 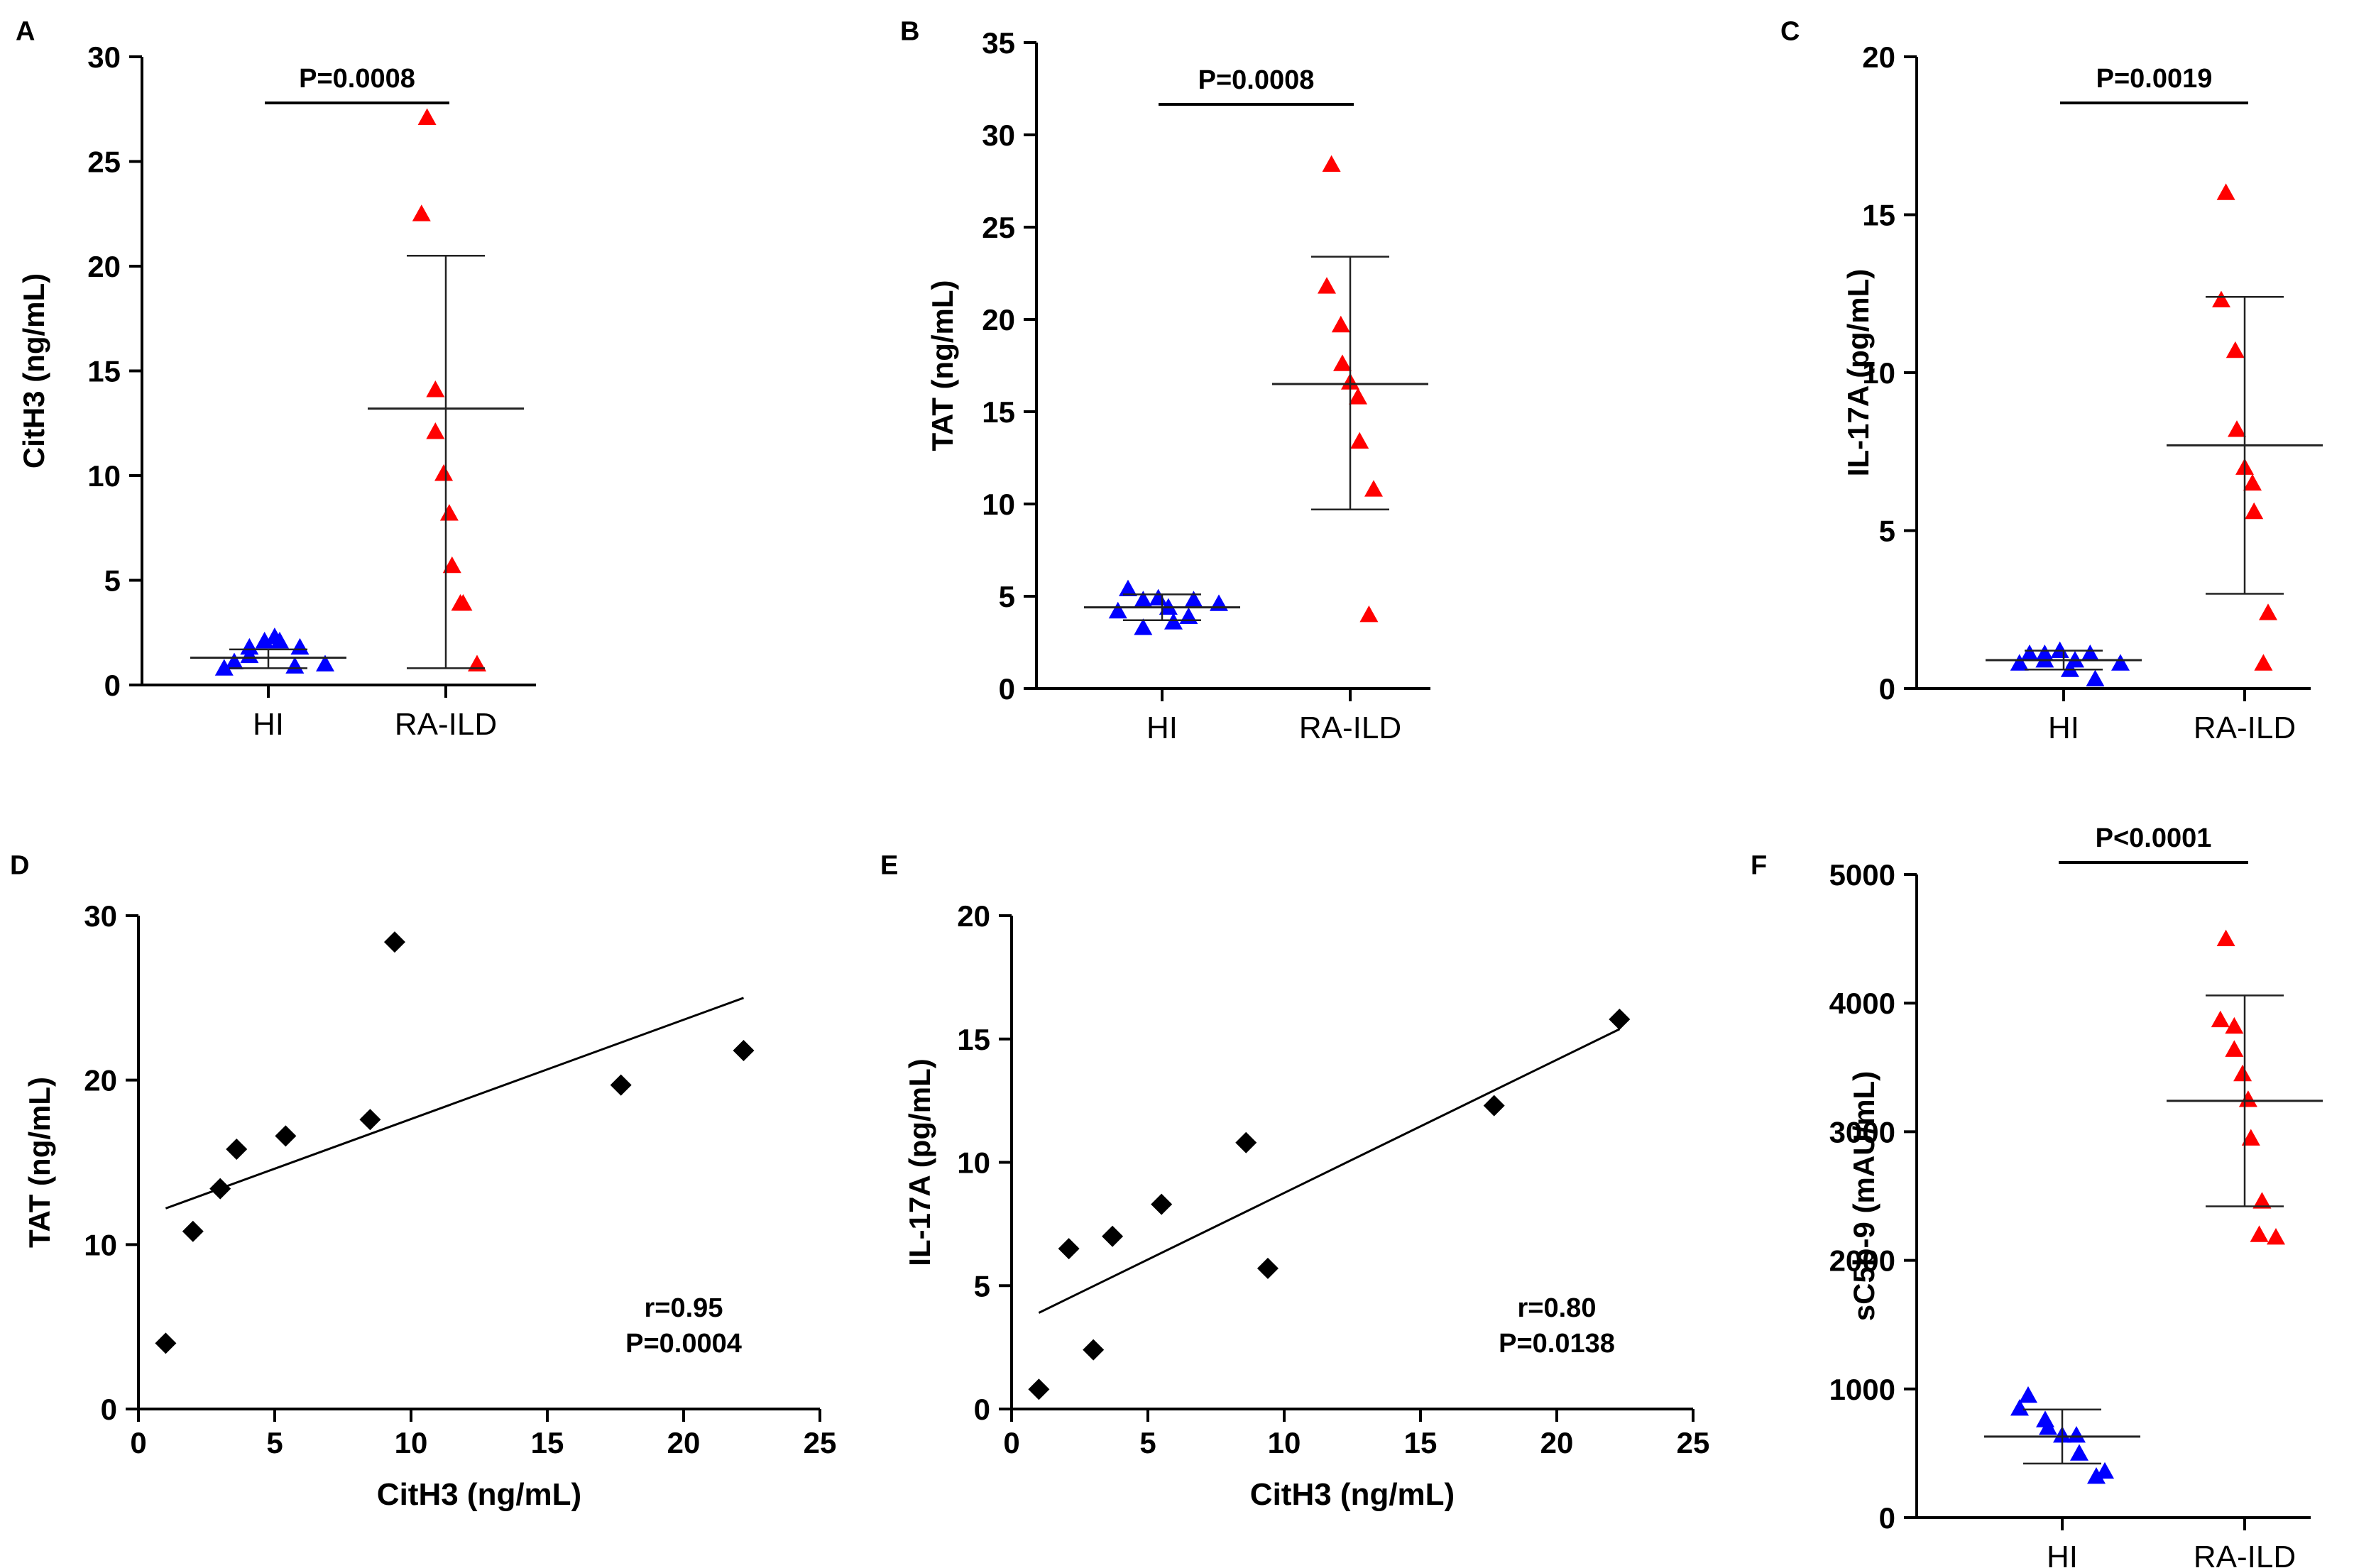 I want to click on x-tick-label-D: 25, so click(x=820, y=1442).